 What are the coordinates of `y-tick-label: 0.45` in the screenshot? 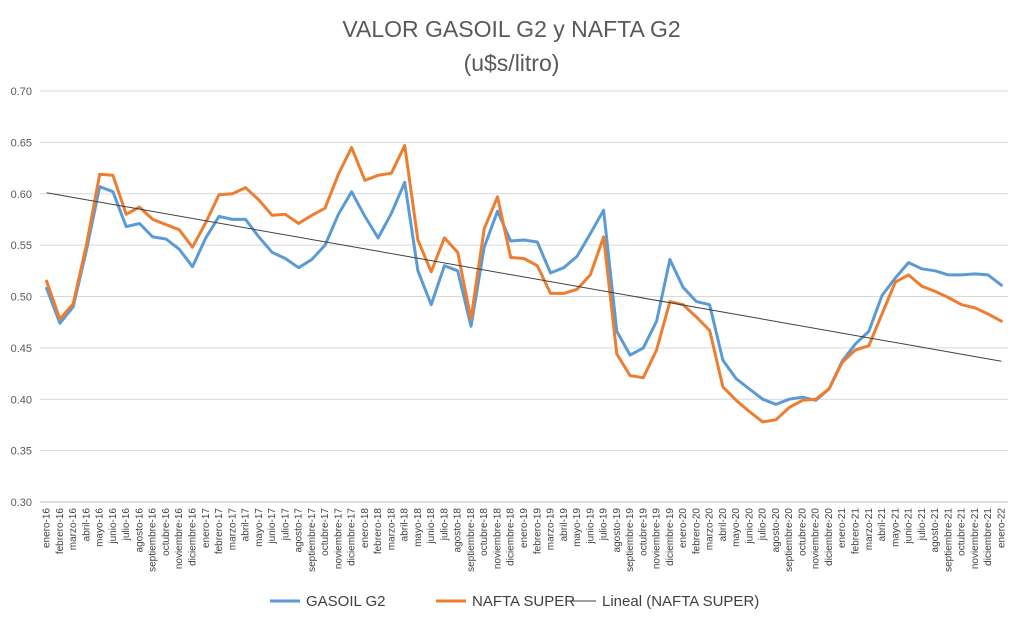 It's located at (21, 349).